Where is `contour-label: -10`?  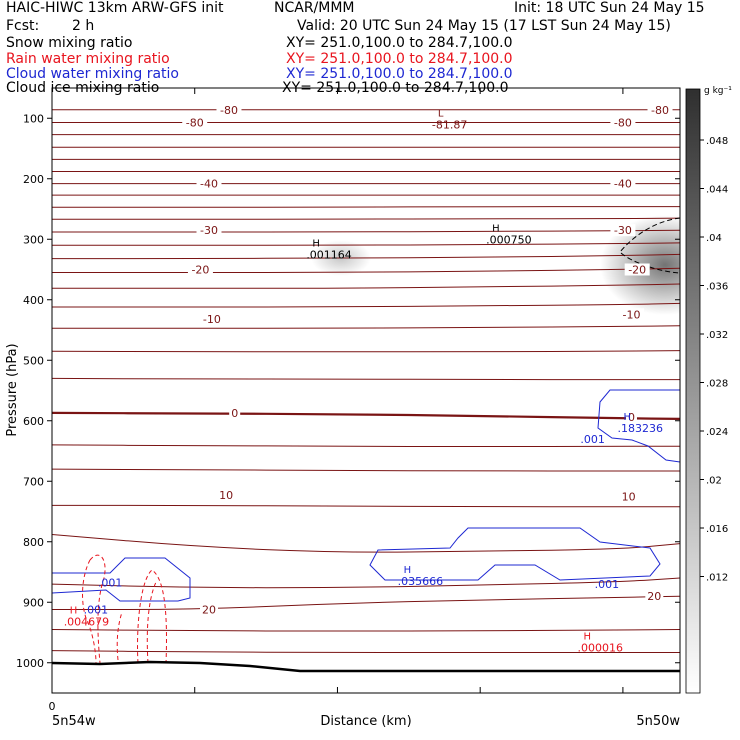
contour-label: -10 is located at coordinates (631, 314).